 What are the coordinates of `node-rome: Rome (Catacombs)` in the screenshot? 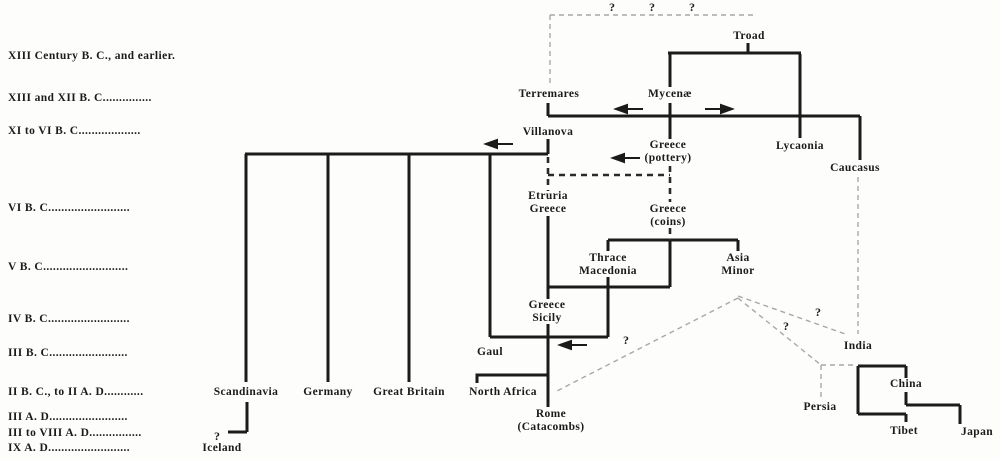 It's located at (551, 420).